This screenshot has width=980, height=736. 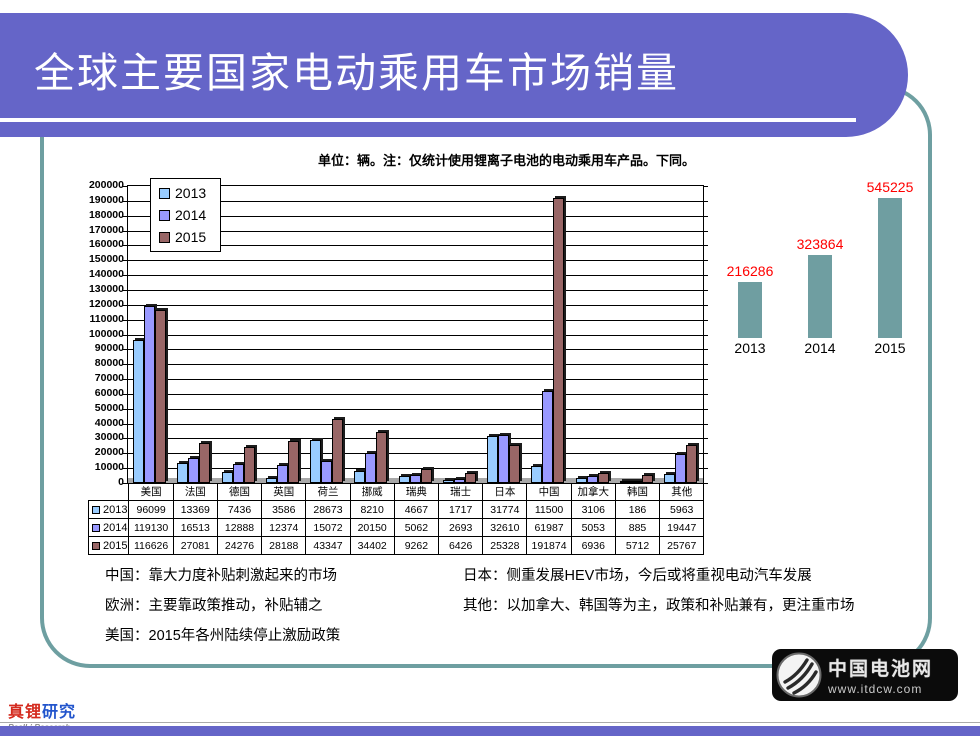 I want to click on bar-2015-荷兰, so click(x=338, y=450).